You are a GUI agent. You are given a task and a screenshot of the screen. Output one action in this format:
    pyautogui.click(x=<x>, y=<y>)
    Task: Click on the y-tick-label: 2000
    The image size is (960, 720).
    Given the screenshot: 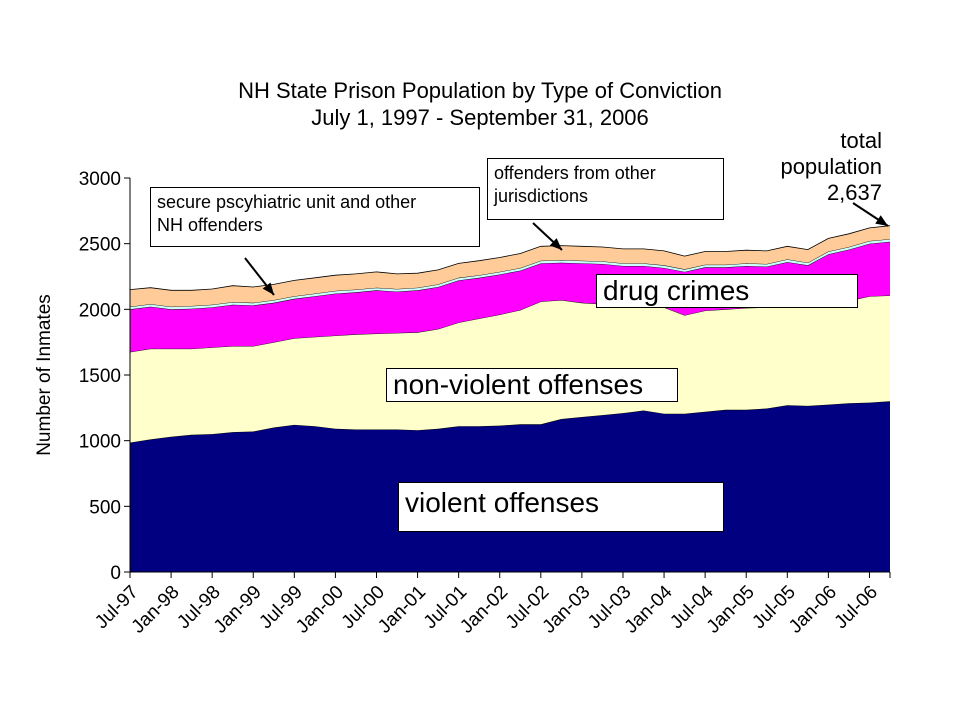 What is the action you would take?
    pyautogui.click(x=100, y=310)
    